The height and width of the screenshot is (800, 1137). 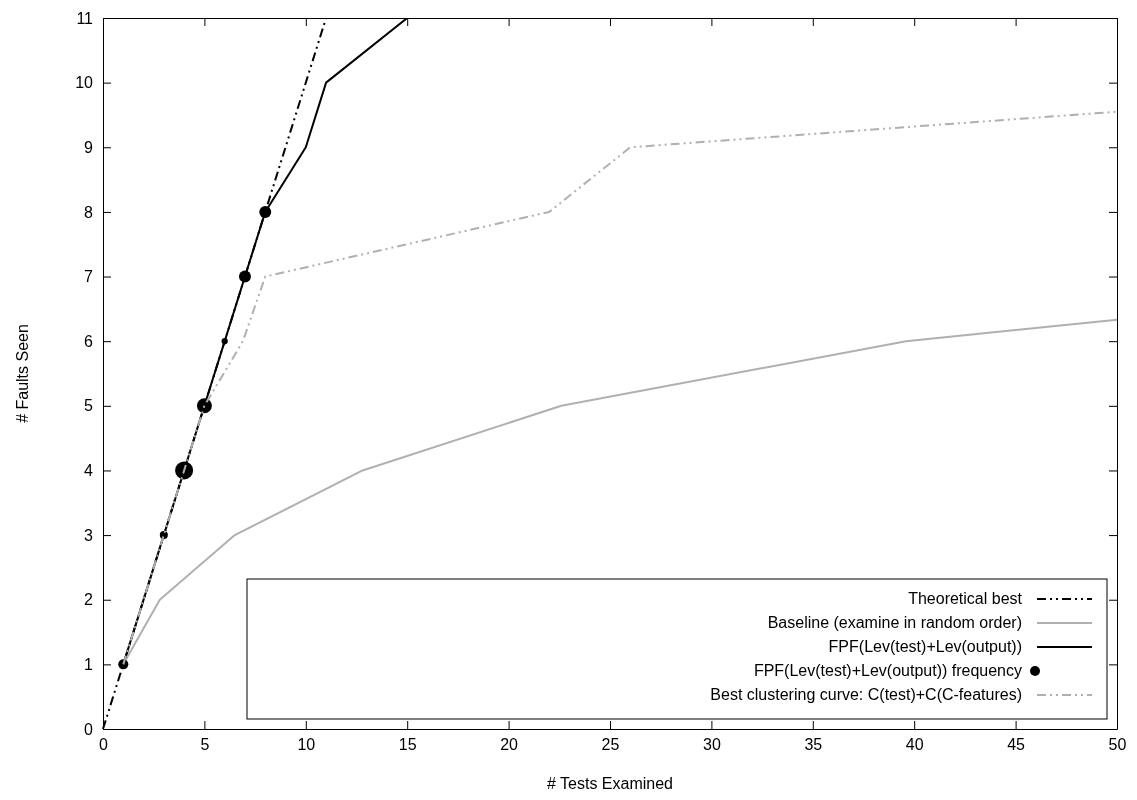 I want to click on y-tick-label: 9, so click(x=89, y=147).